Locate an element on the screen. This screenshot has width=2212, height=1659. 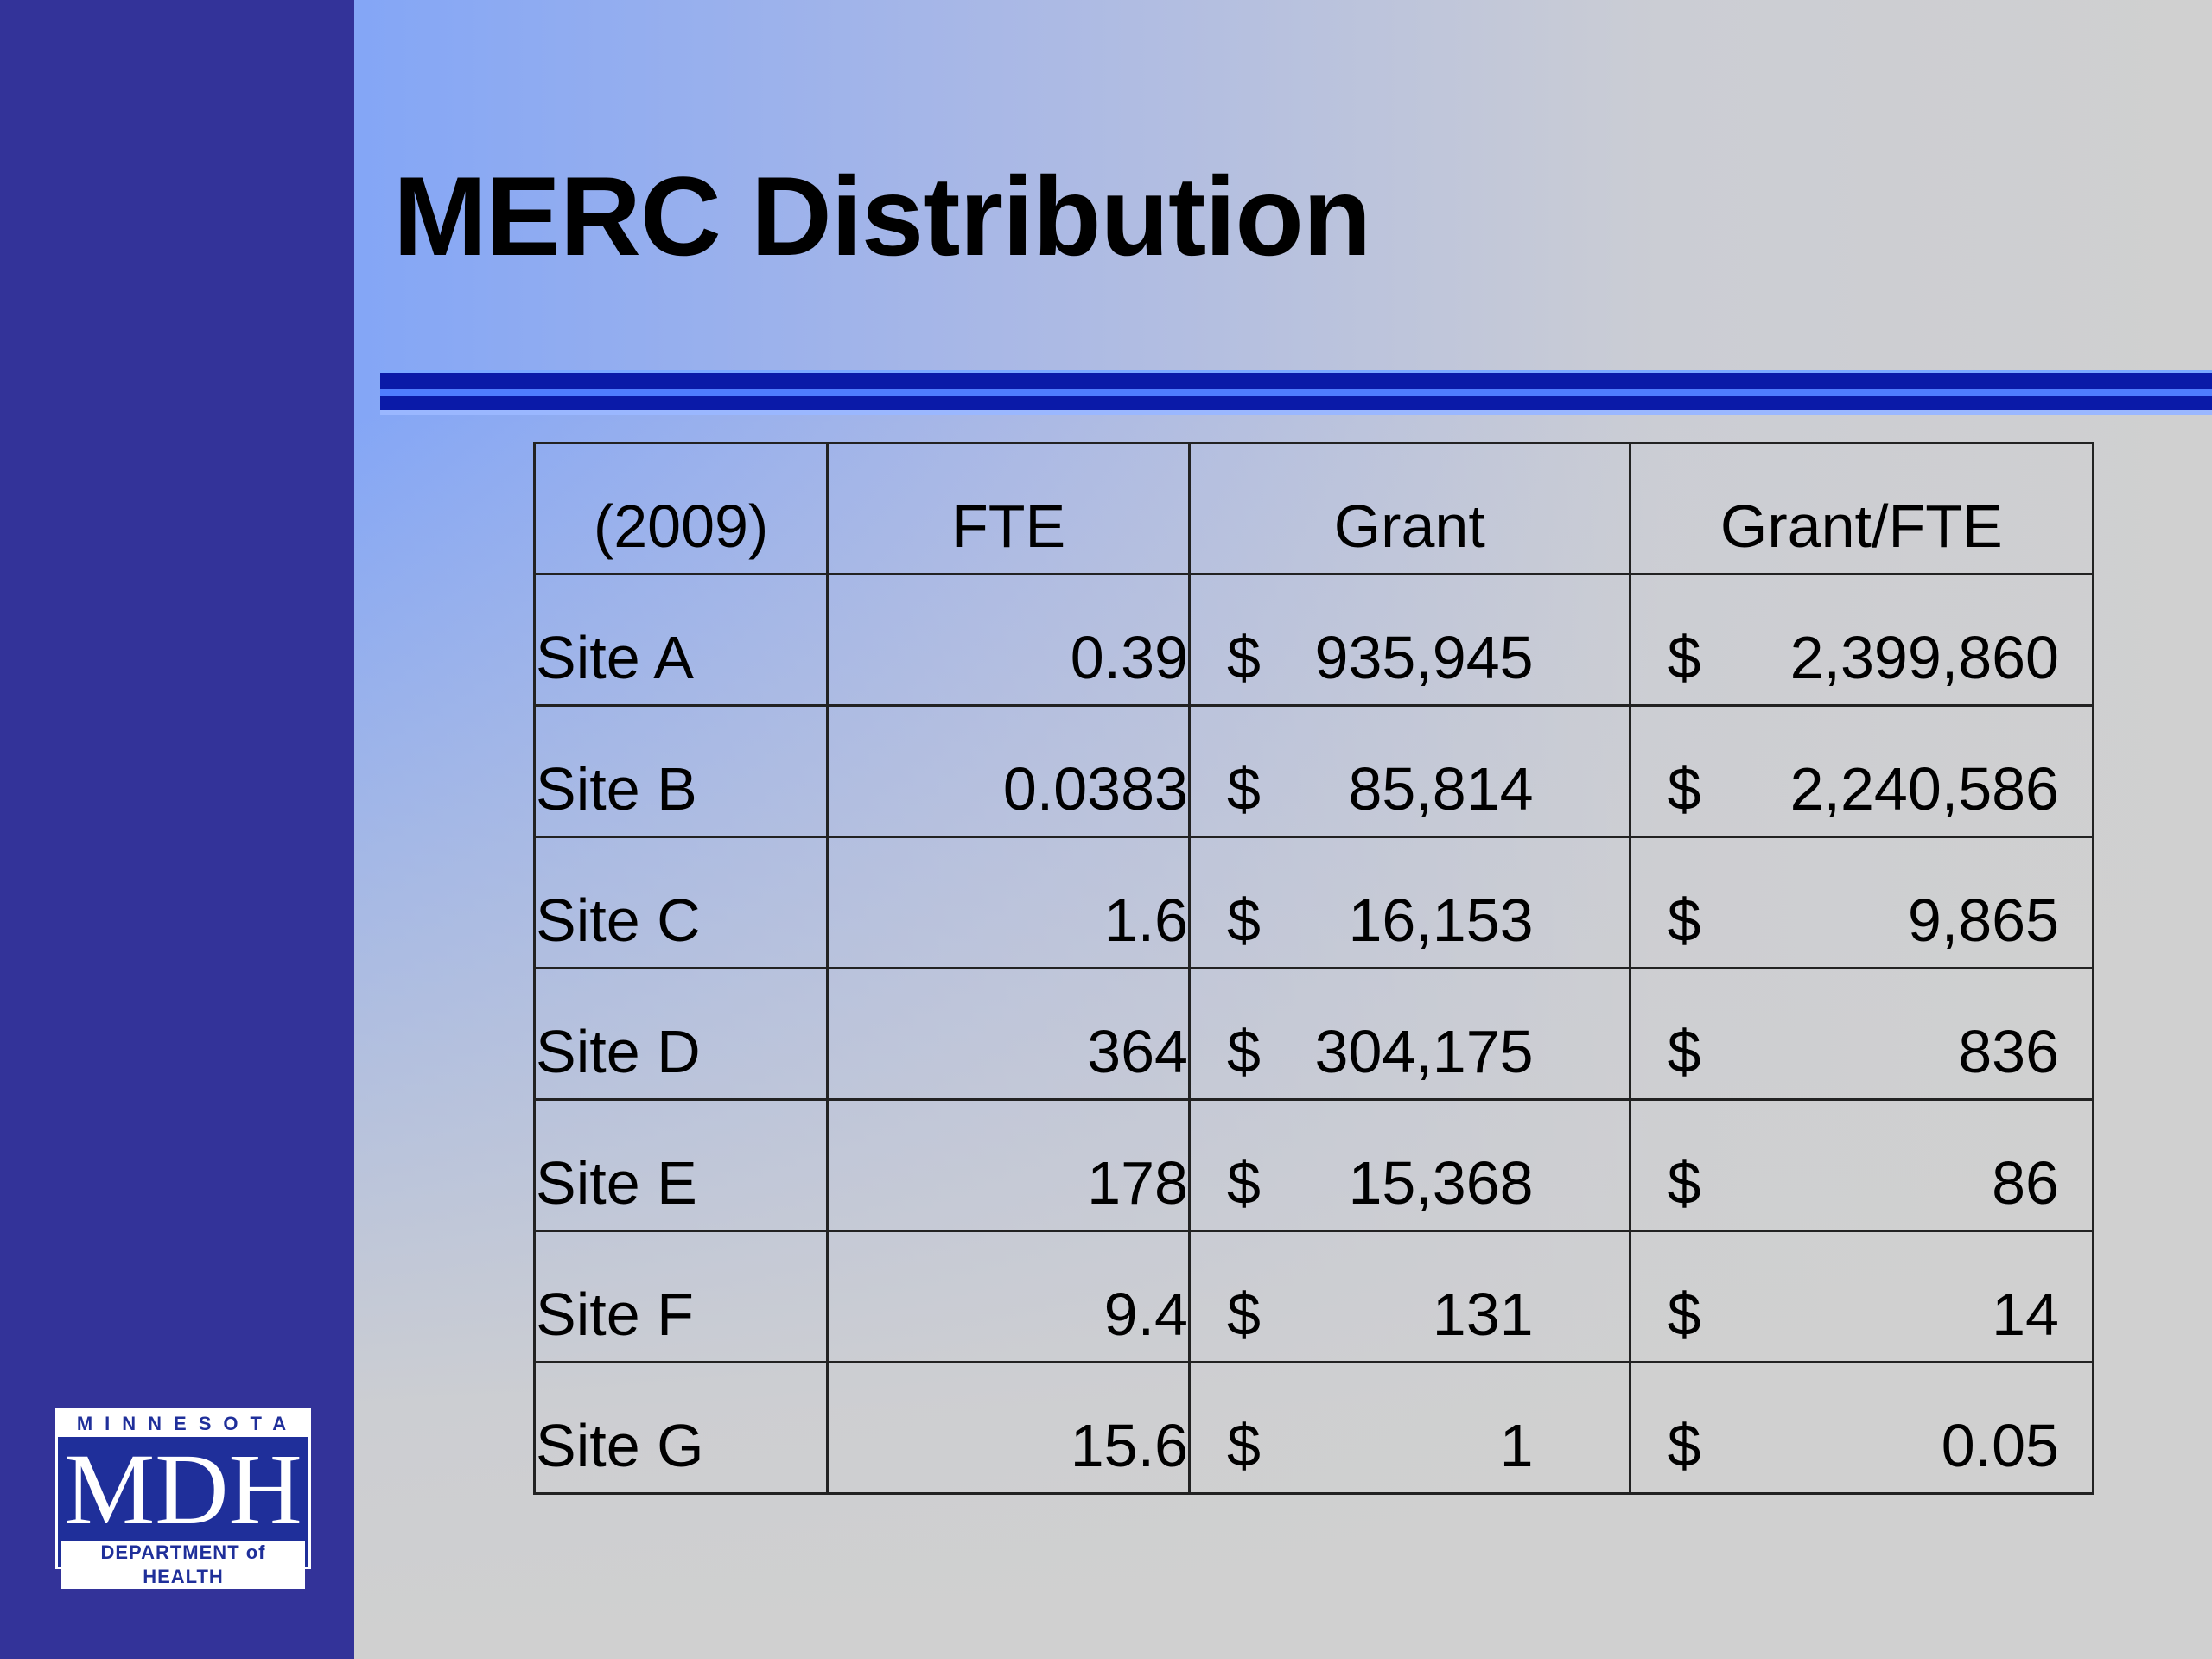
table-row: Site B 0.0383 $85,814 $2,240,586 is located at coordinates (1313, 771).